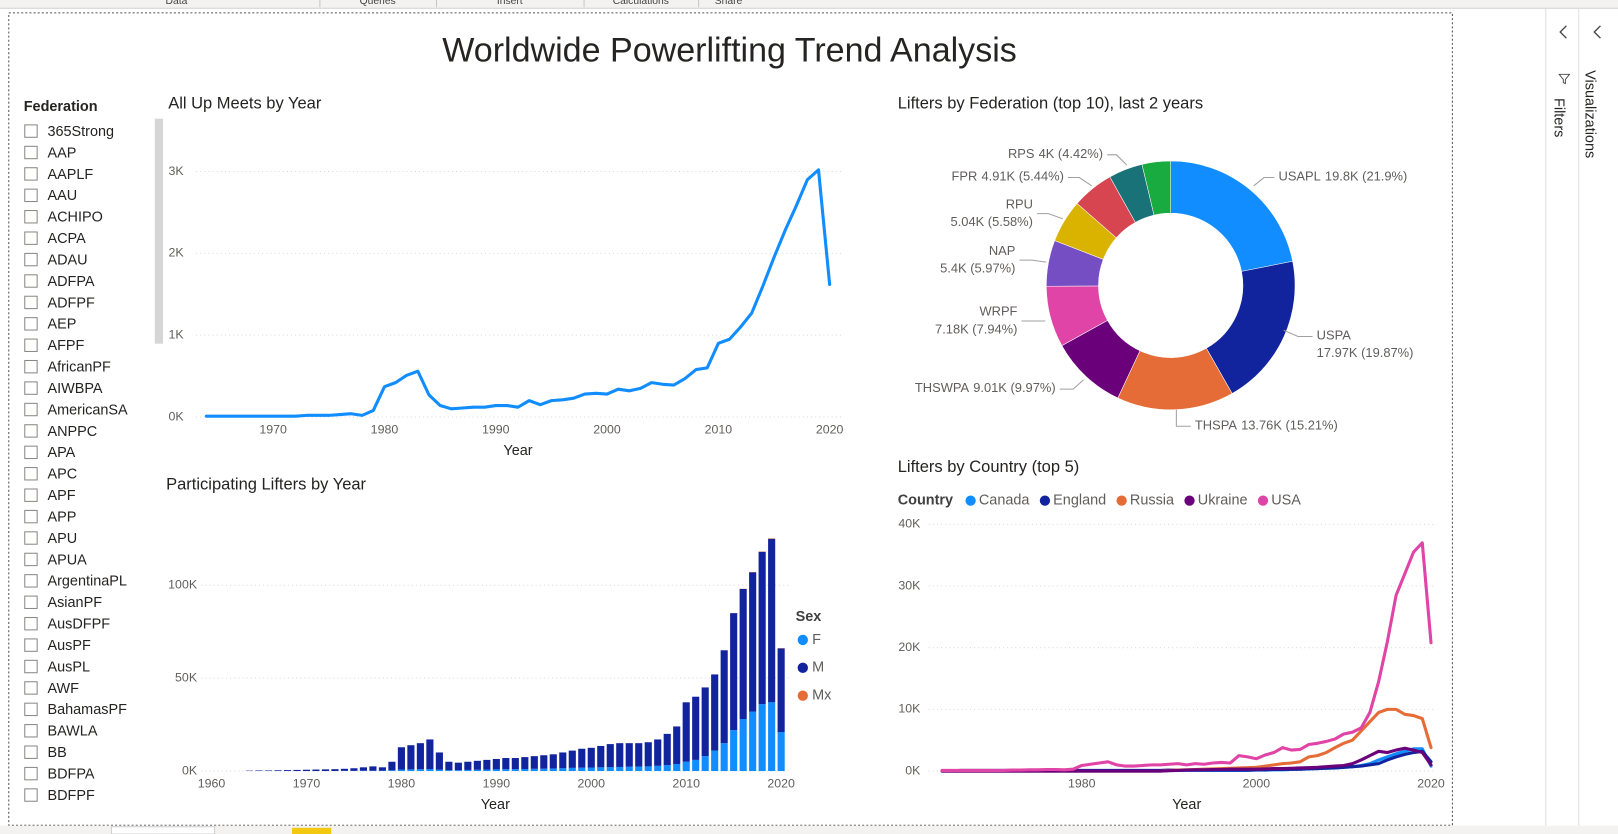 Image resolution: width=1618 pixels, height=834 pixels. I want to click on slicer-item: APF, so click(61, 496).